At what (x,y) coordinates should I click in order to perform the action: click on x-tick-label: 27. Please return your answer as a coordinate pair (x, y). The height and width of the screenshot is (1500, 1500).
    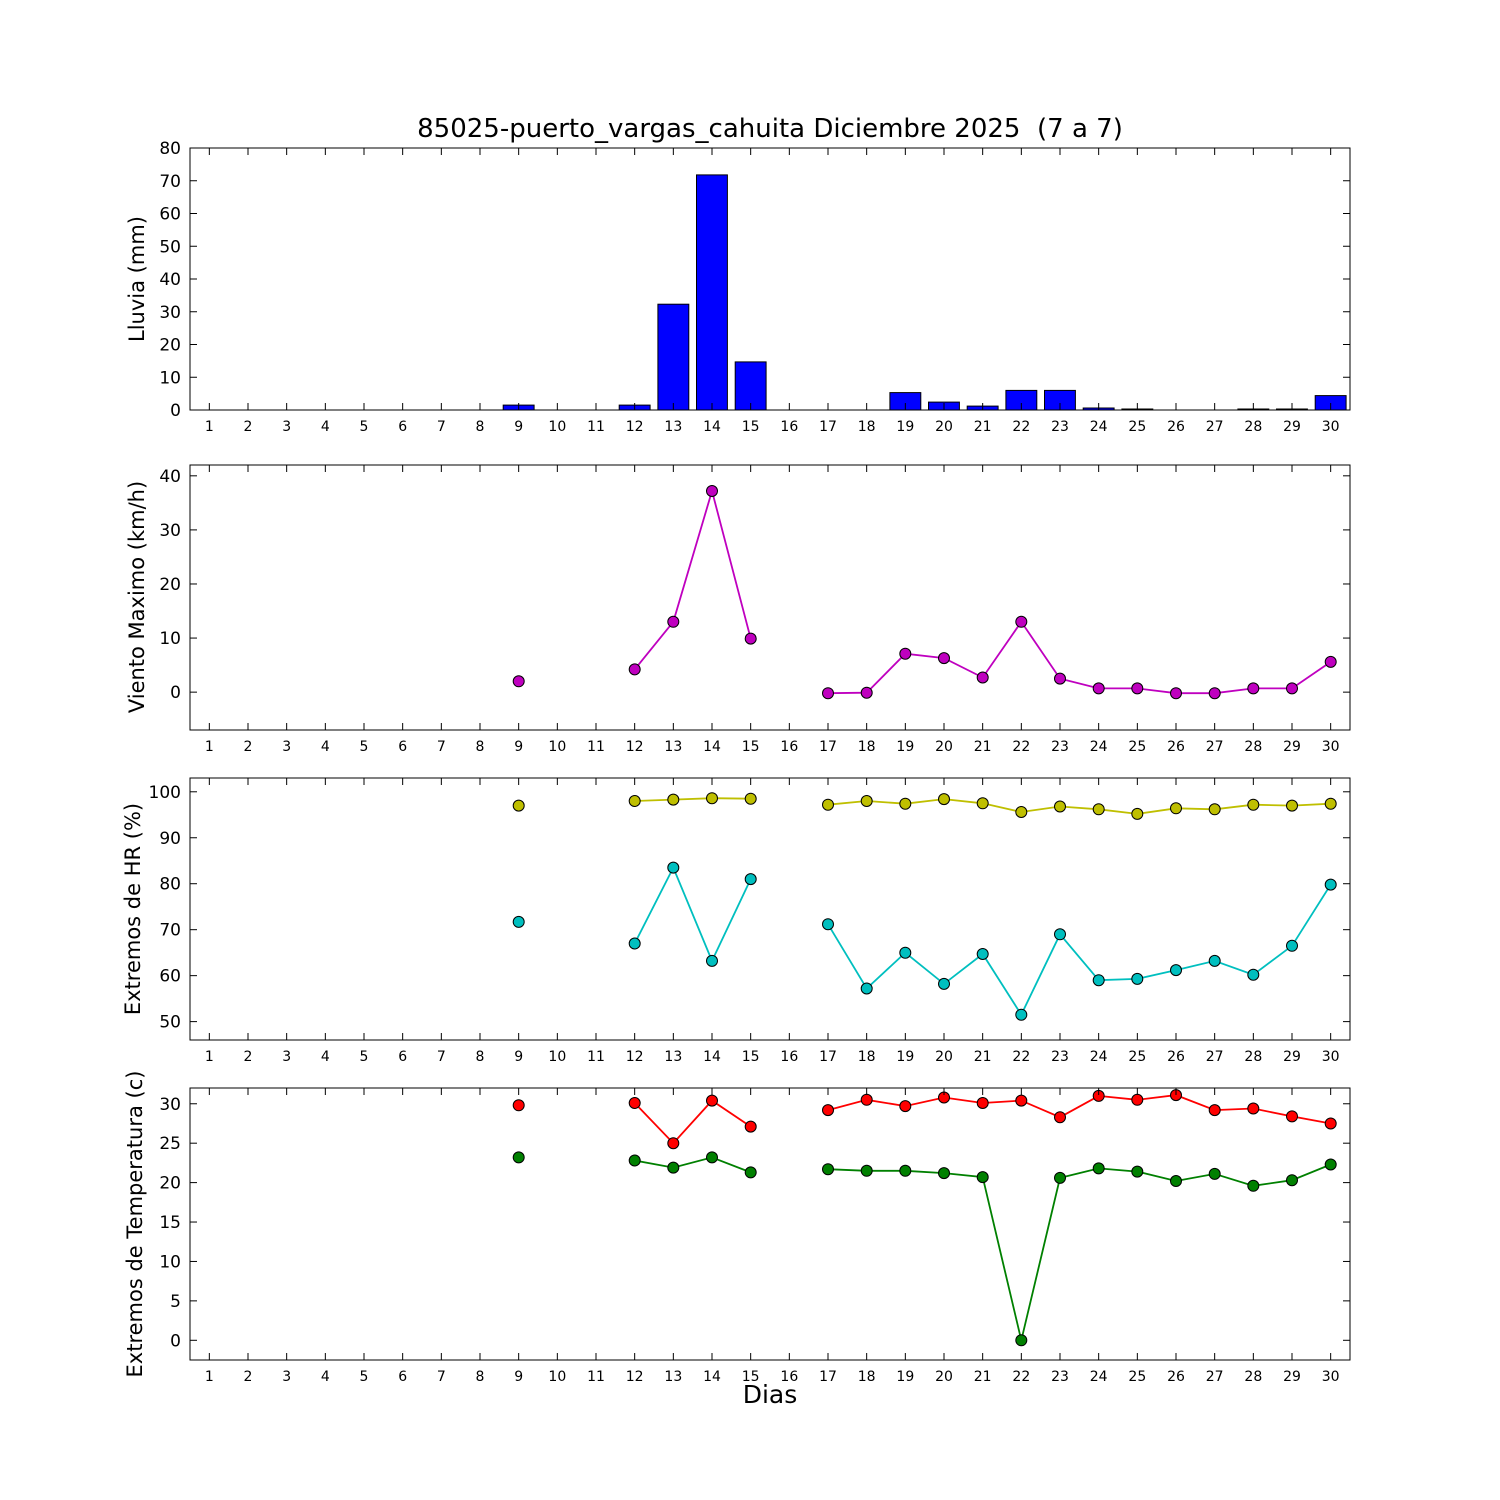
    Looking at the image, I should click on (1215, 1377).